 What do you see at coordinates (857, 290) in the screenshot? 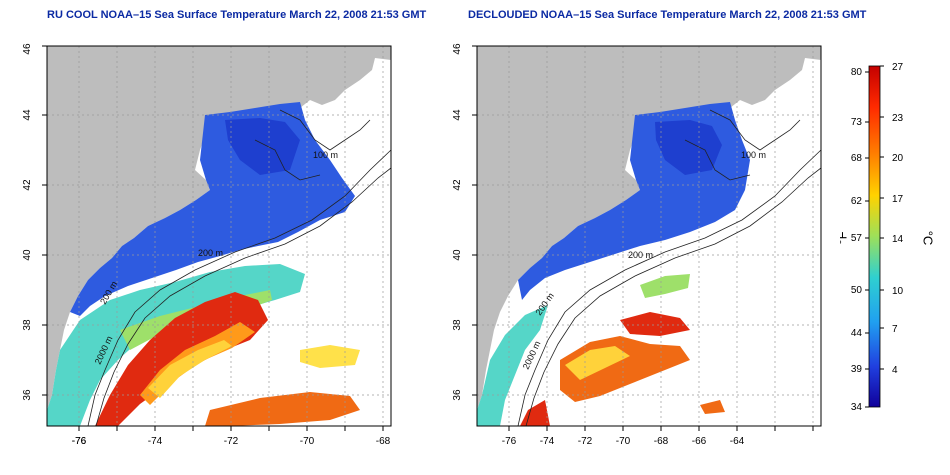
I see `fahrenheit-tick: 50` at bounding box center [857, 290].